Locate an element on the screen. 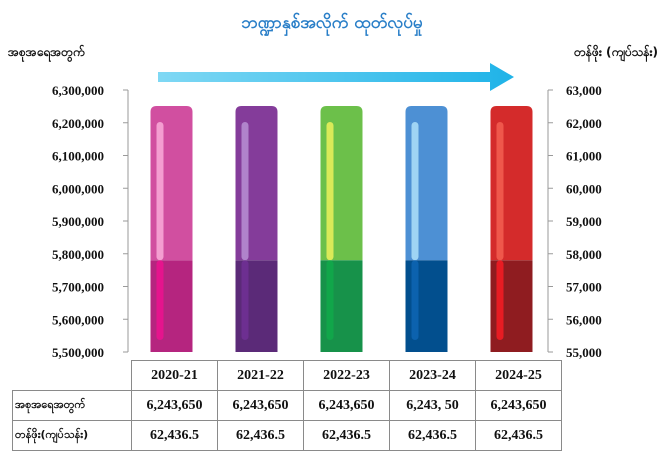 This screenshot has height=454, width=664. left-tick-label: 5,500,000 is located at coordinates (78, 352).